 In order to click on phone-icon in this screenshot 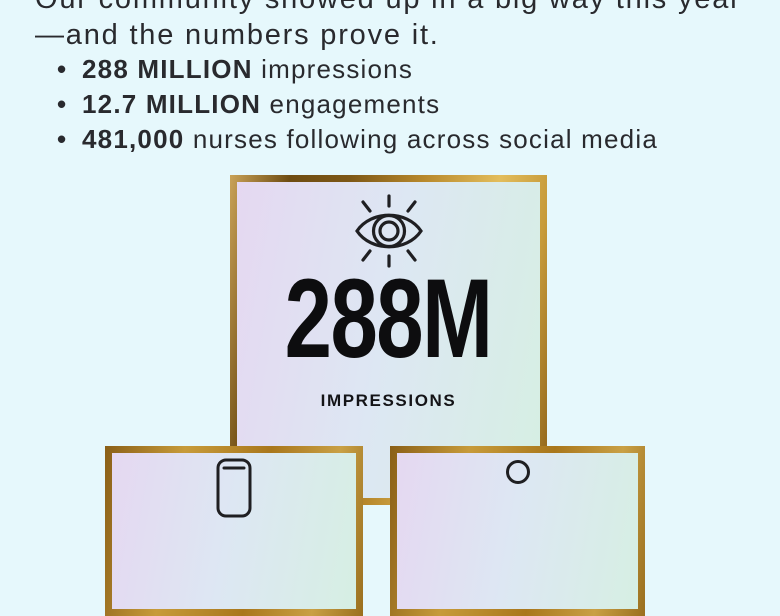, I will do `click(234, 488)`.